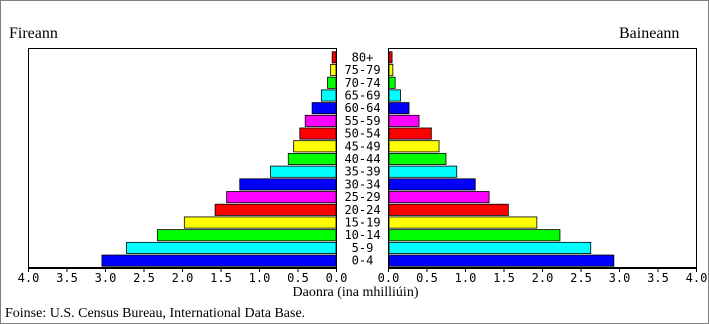 The image size is (709, 324). I want to click on male-heading: Fireann, so click(33, 33).